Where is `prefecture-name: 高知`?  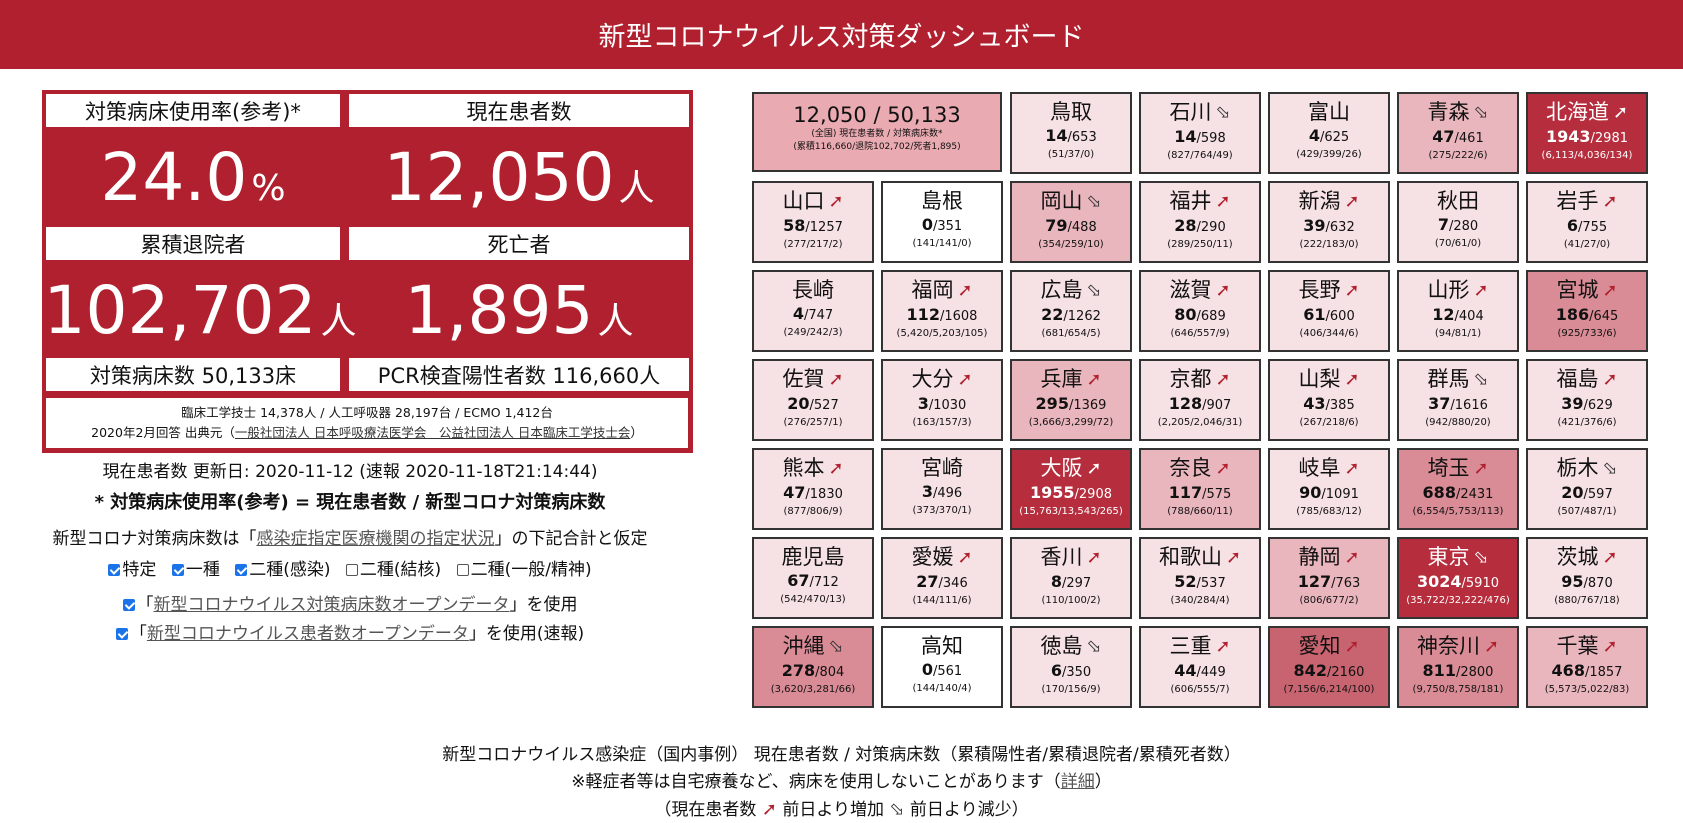 prefecture-name: 高知 is located at coordinates (942, 646).